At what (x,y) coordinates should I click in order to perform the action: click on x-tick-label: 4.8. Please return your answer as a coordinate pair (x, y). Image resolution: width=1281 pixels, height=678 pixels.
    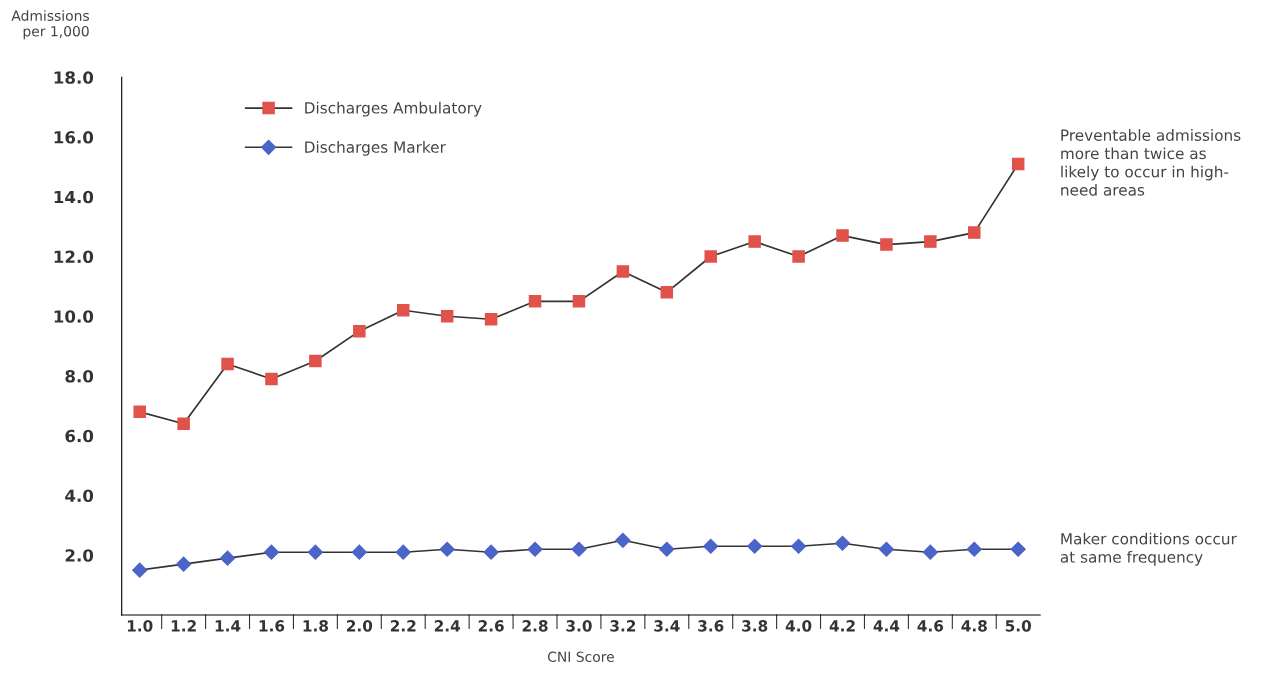
    Looking at the image, I should click on (974, 626).